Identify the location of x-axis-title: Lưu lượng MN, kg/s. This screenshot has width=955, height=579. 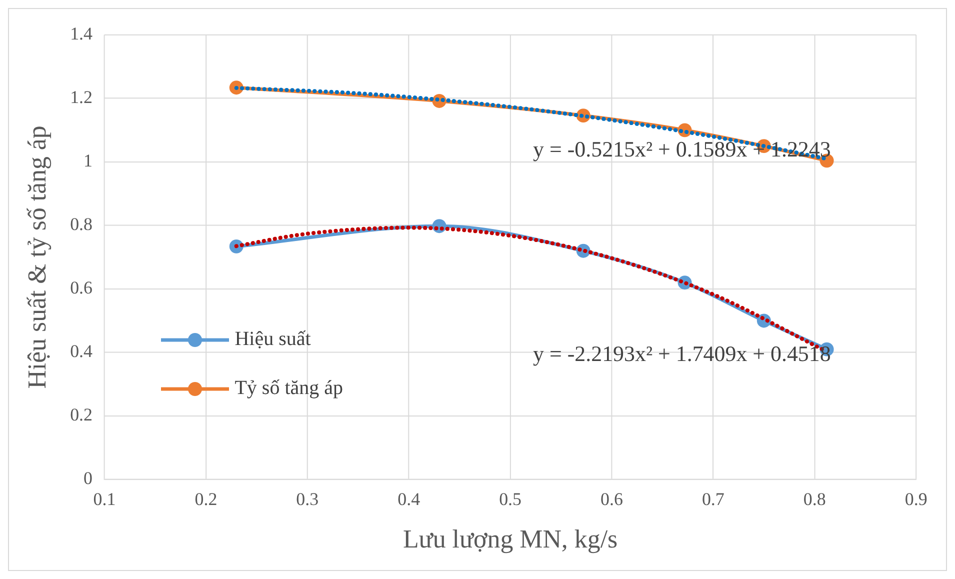
(510, 539).